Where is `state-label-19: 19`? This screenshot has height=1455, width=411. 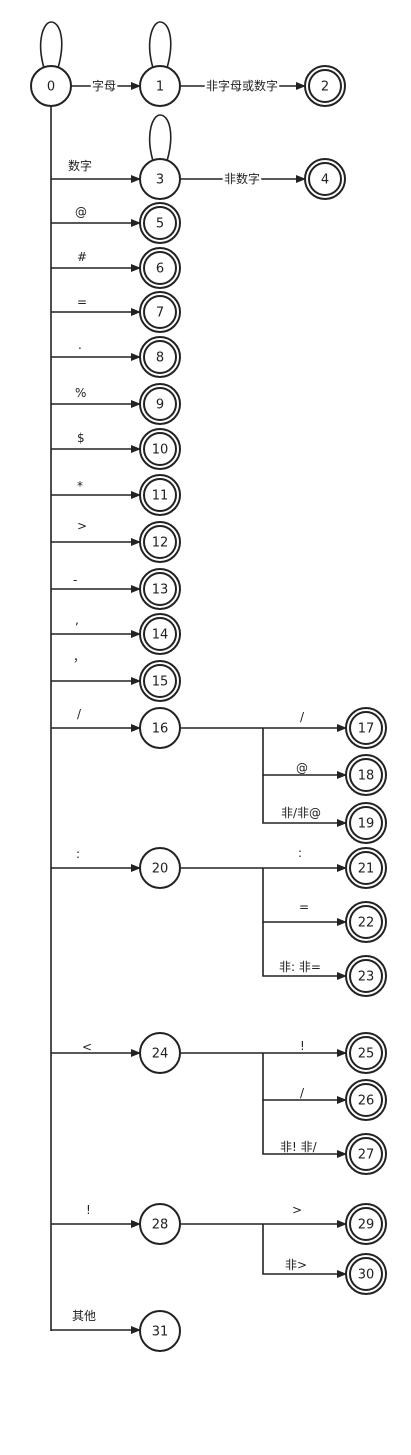
state-label-19: 19 is located at coordinates (366, 824).